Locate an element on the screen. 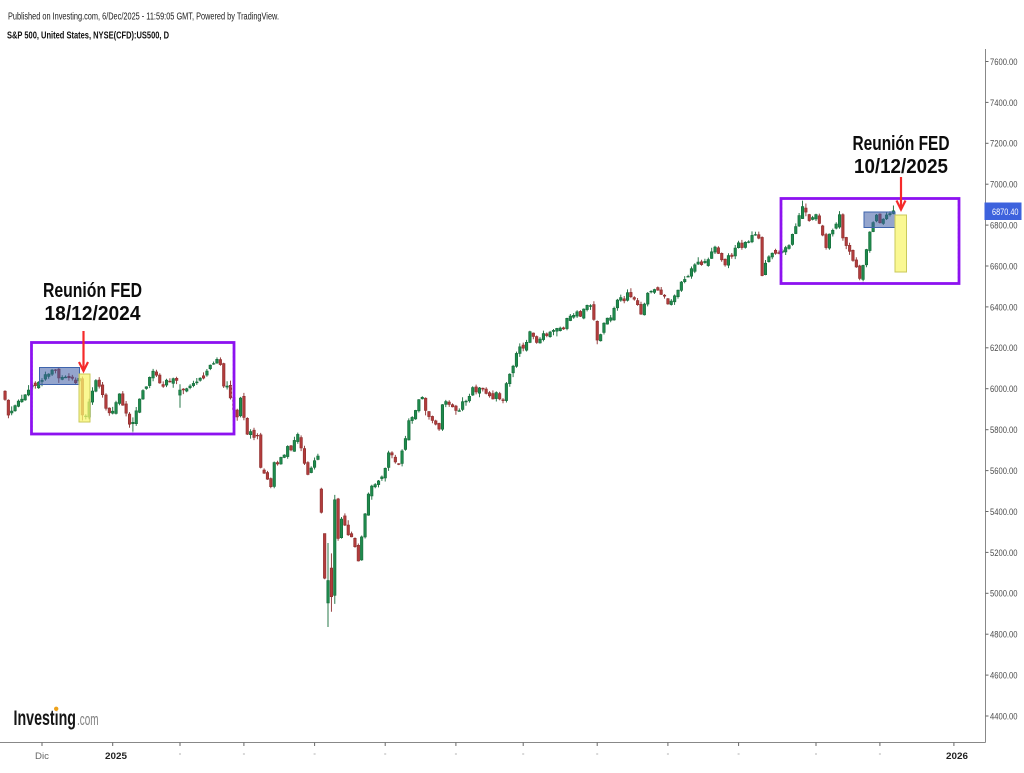 This screenshot has width=1024, height=773. svg-text: 2026 is located at coordinates (957, 756).